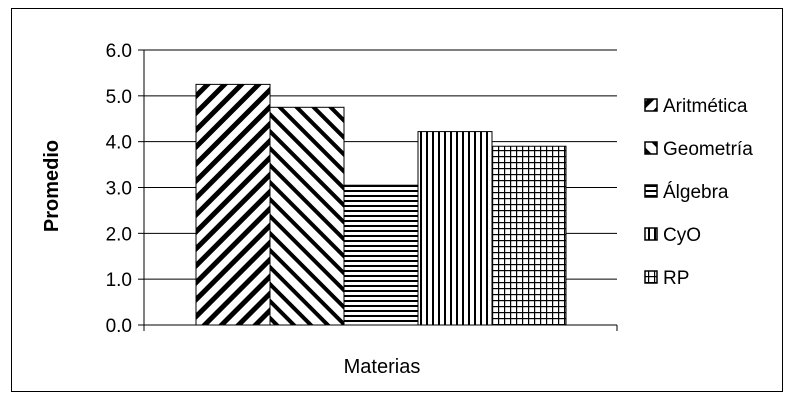 The image size is (793, 399). I want to click on bar-cyo, so click(455, 228).